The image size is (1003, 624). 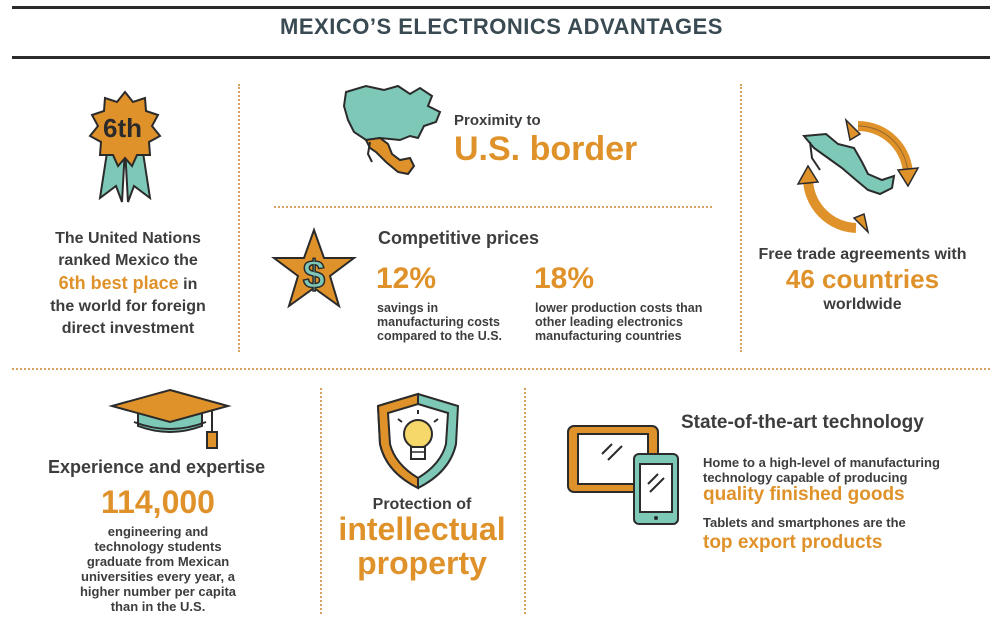 What do you see at coordinates (188, 284) in the screenshot?
I see `un-rank-line-rest: in` at bounding box center [188, 284].